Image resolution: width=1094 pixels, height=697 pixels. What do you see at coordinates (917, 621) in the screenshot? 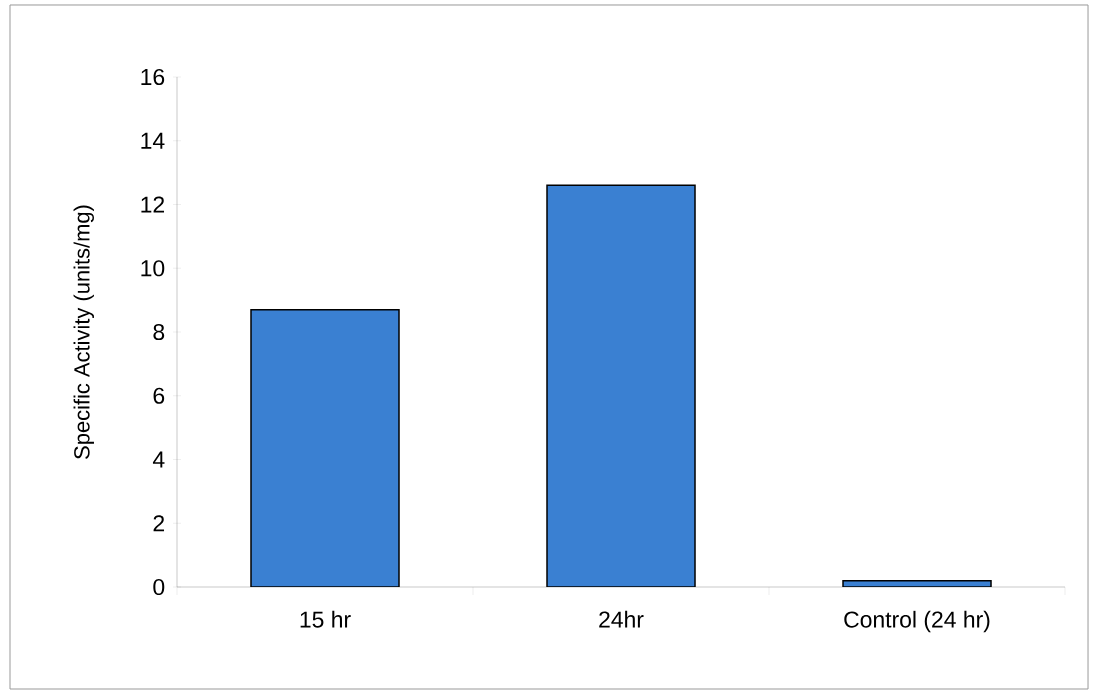
I see `x-tick-label: Control (24 hr)` at bounding box center [917, 621].